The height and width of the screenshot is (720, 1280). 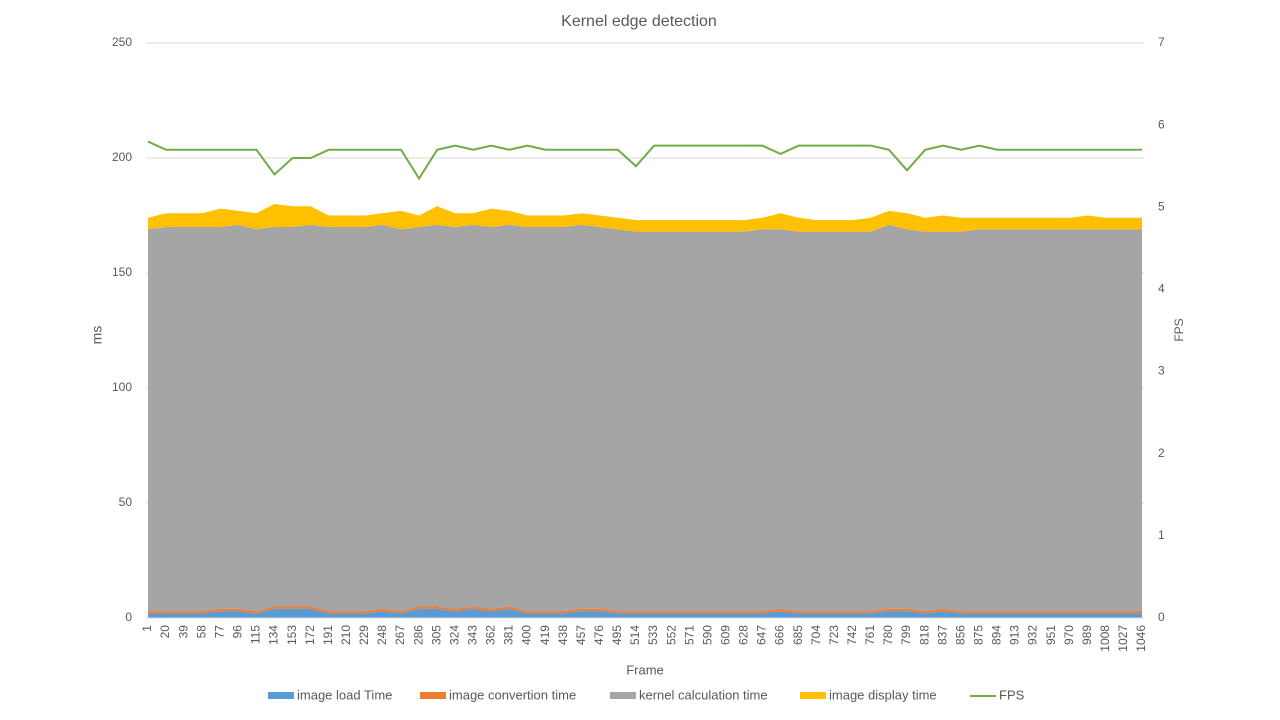 I want to click on y-tick-label: 150, so click(x=122, y=272).